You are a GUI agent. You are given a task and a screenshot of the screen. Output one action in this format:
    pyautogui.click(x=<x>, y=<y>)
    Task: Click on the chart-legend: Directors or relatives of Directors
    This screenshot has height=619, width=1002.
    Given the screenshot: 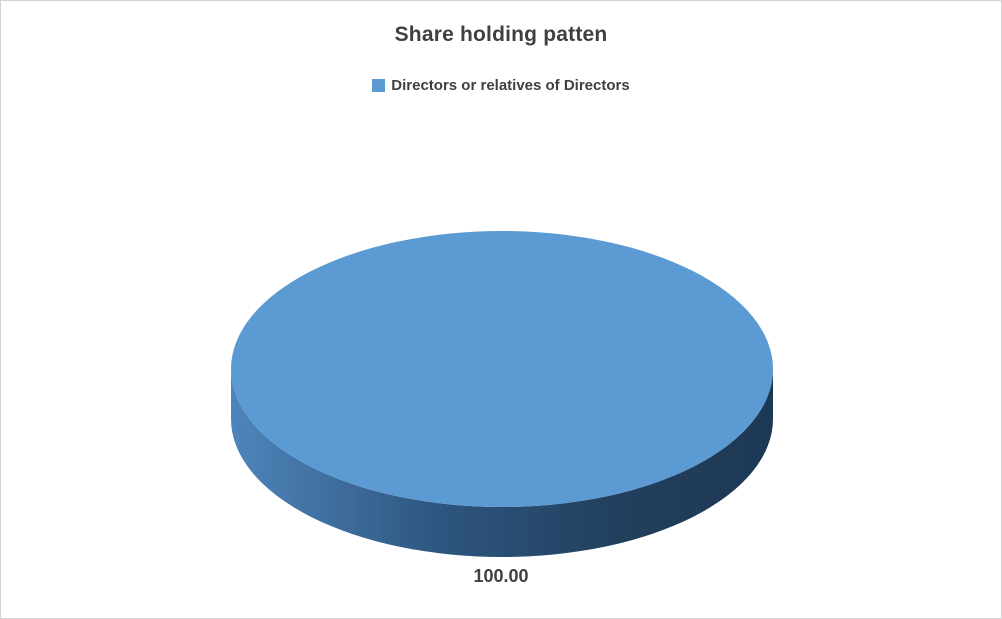 What is the action you would take?
    pyautogui.click(x=501, y=85)
    